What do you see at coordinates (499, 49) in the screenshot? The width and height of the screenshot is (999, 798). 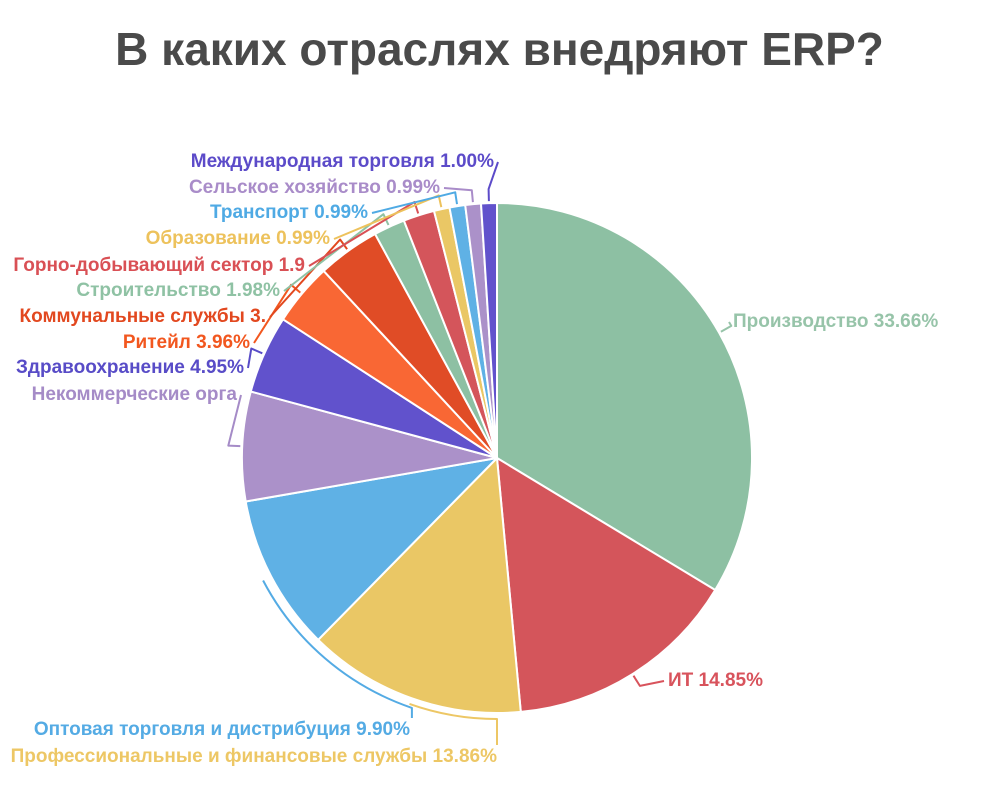 I see `chart-title: В каких отраслях внедряют ERP?` at bounding box center [499, 49].